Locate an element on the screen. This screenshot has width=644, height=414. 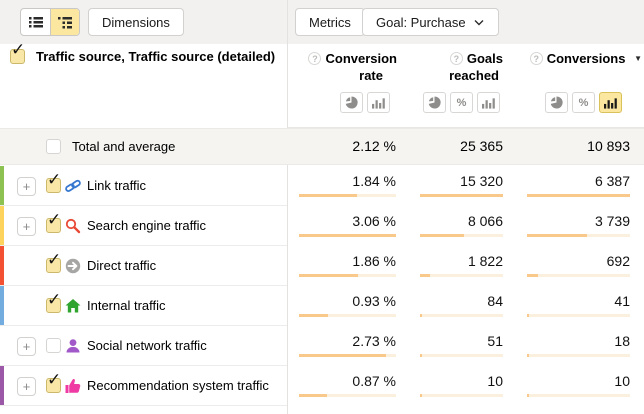
bar-chart-button-active is located at coordinates (610, 102).